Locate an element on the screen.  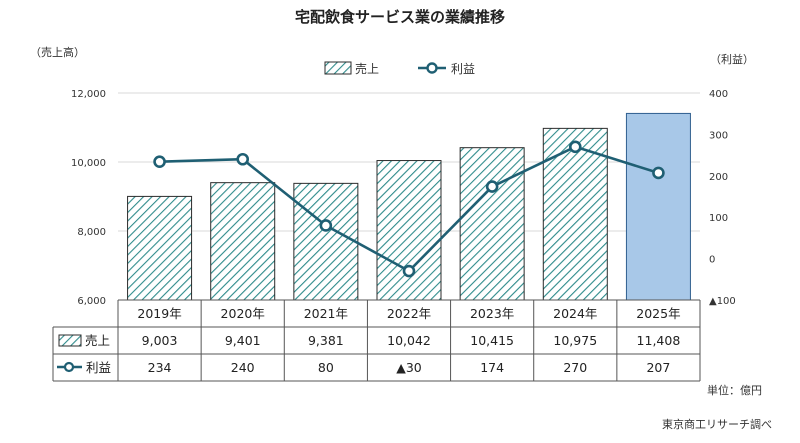
table-profit-cell: ▲30 is located at coordinates (409, 367).